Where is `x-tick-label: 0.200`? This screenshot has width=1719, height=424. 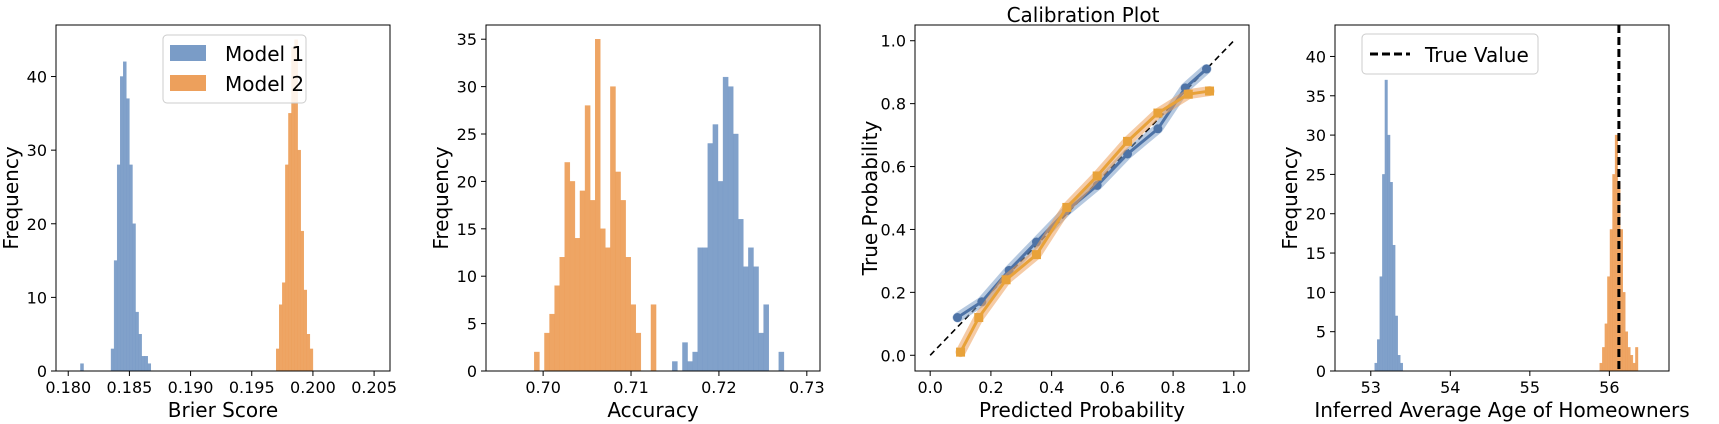 x-tick-label: 0.200 is located at coordinates (313, 387).